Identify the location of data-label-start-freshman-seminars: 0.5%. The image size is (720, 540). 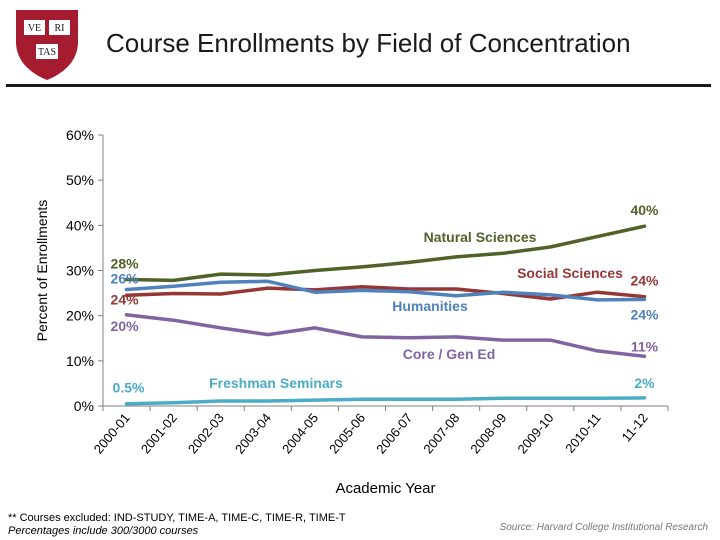
(129, 388).